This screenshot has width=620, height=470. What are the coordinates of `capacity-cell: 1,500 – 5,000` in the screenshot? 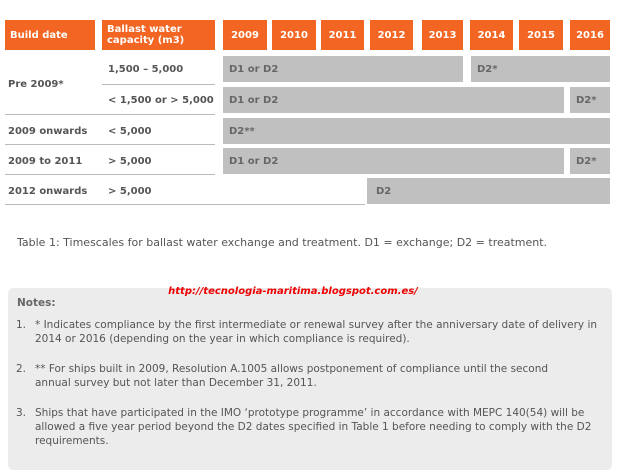 It's located at (146, 69).